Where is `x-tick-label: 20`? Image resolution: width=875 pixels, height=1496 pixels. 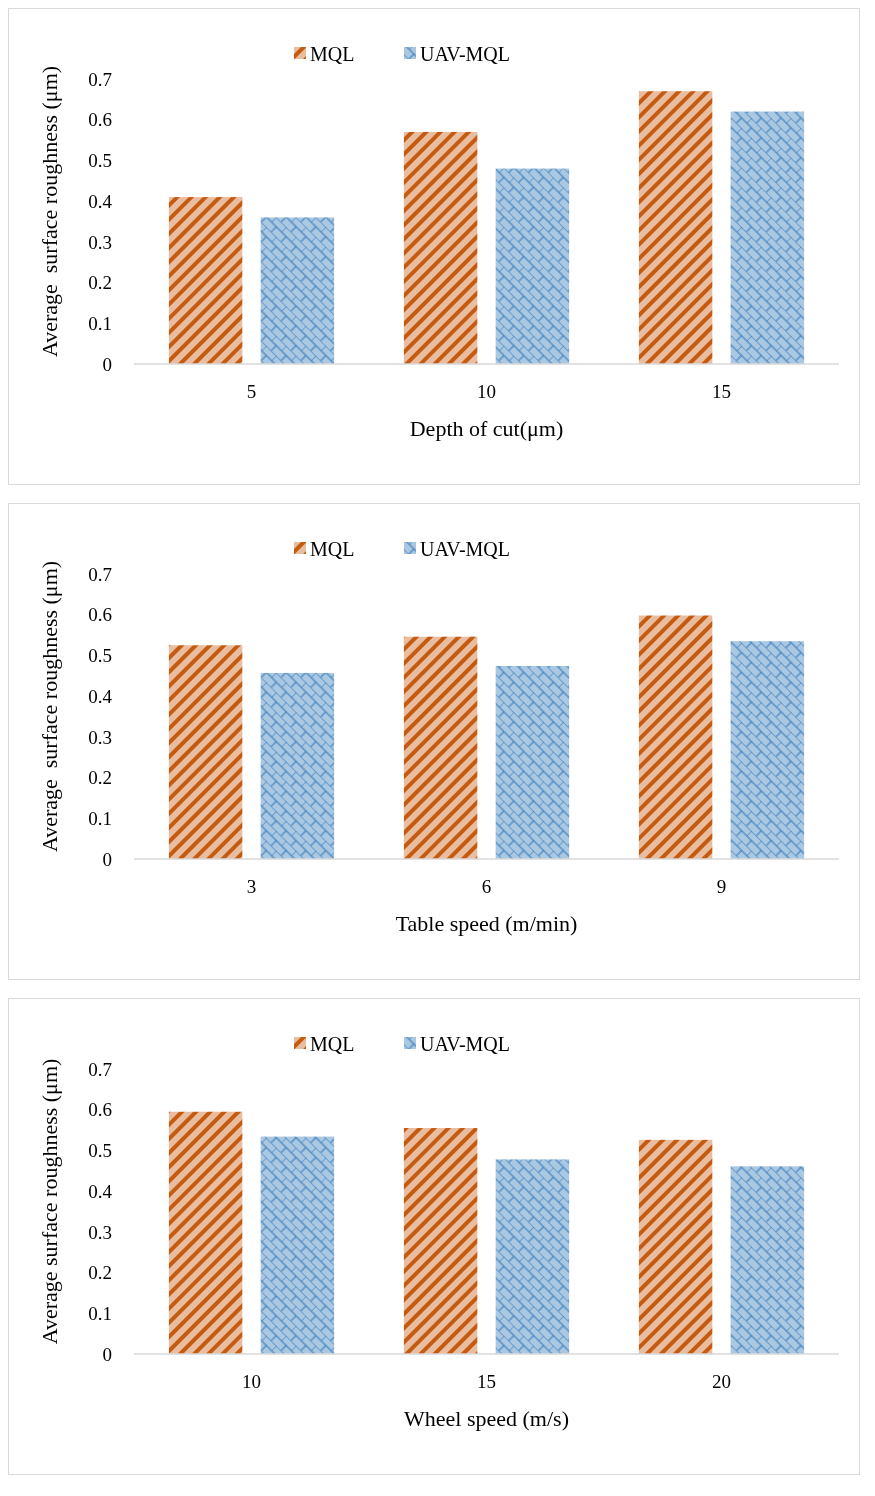
x-tick-label: 20 is located at coordinates (721, 1381).